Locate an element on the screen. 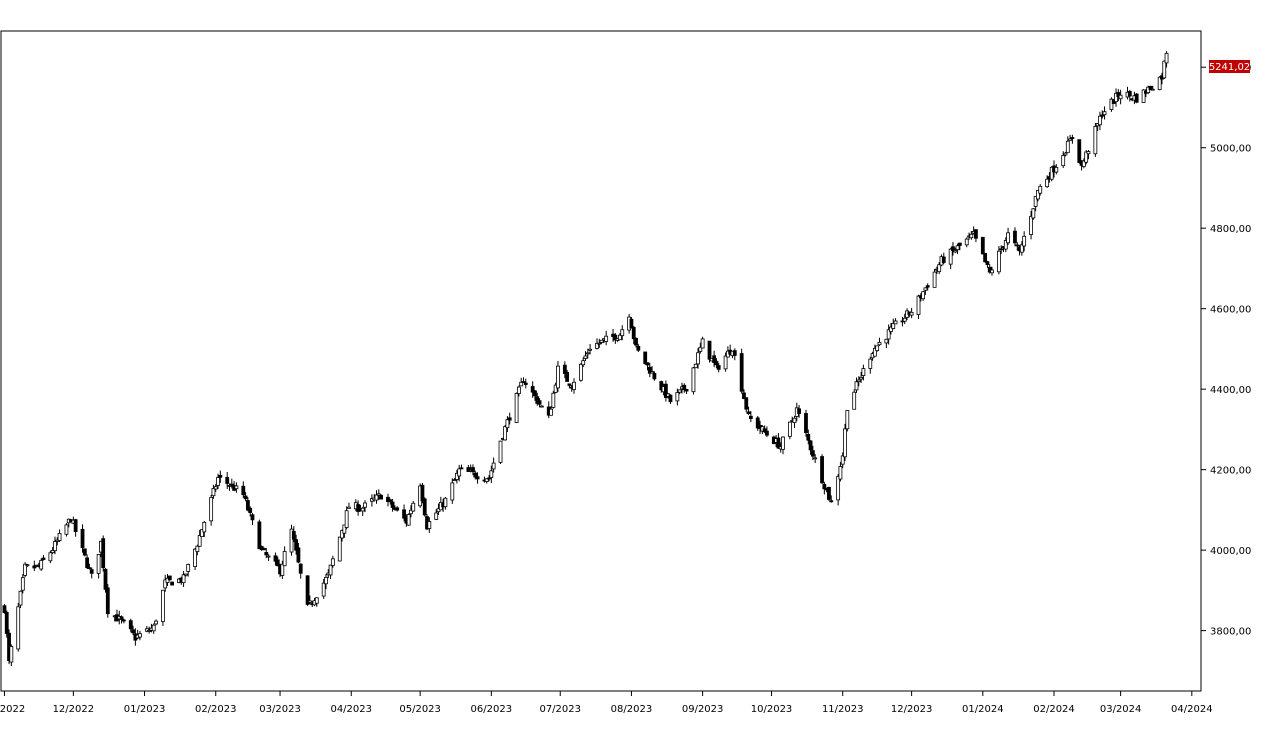 This screenshot has width=1280, height=743. last-price-marker: 5241,02 is located at coordinates (1229, 66).